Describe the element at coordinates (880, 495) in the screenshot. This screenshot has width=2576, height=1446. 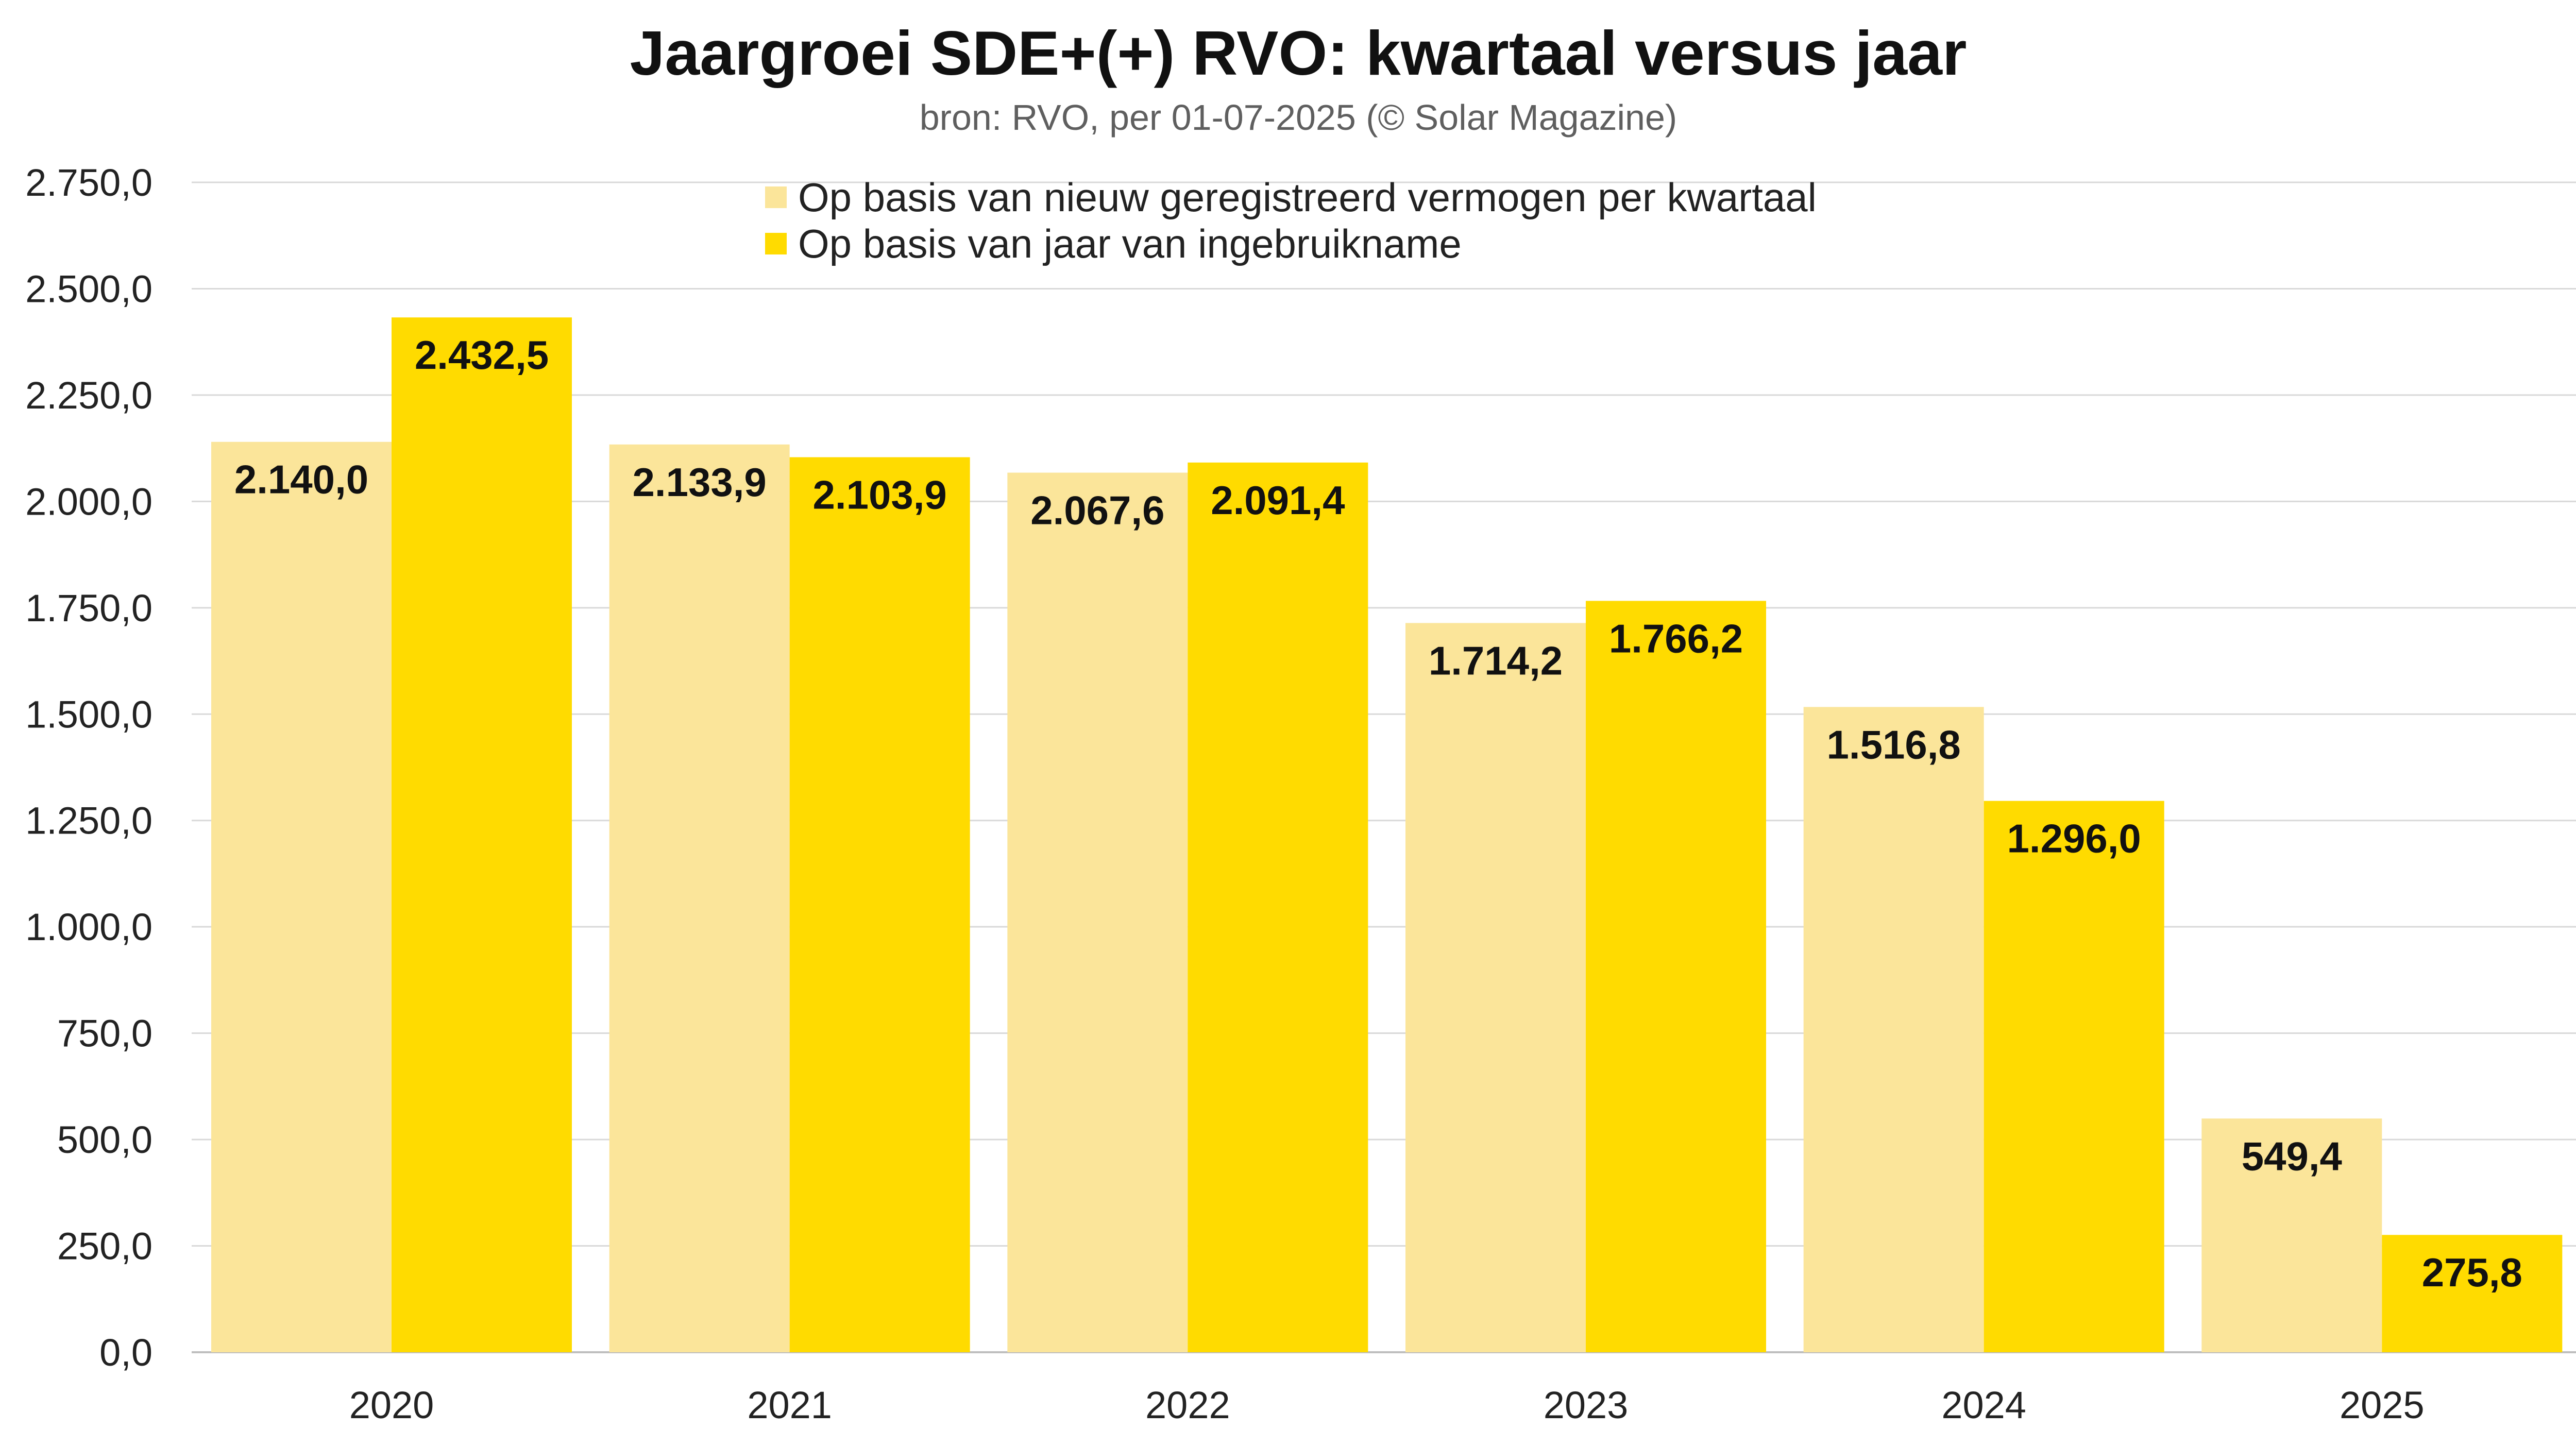
I see `data-label-jaar-2021: 2.103,9` at that location.